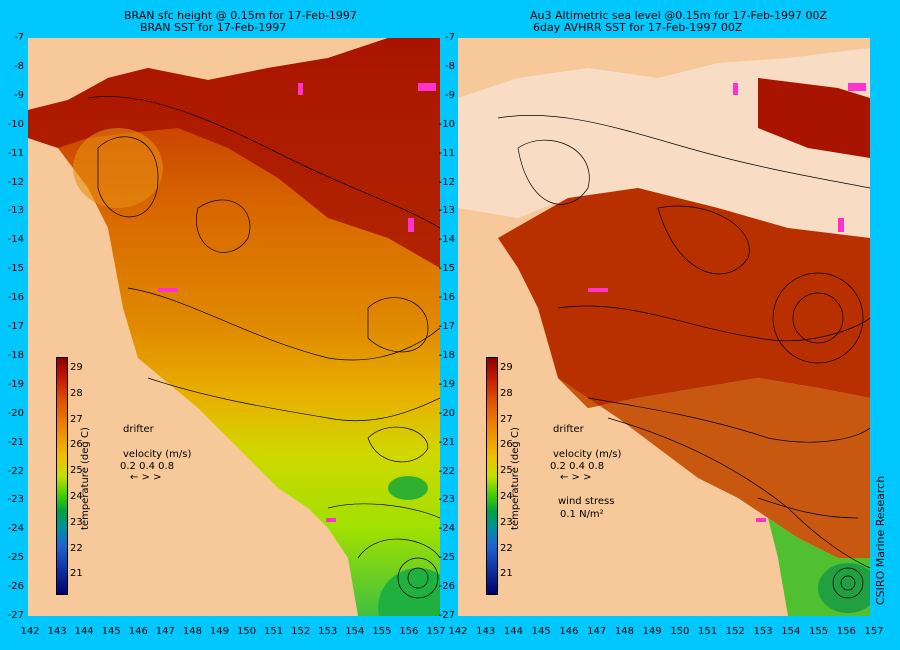  What do you see at coordinates (735, 631) in the screenshot?
I see `x-tick-label: 152` at bounding box center [735, 631].